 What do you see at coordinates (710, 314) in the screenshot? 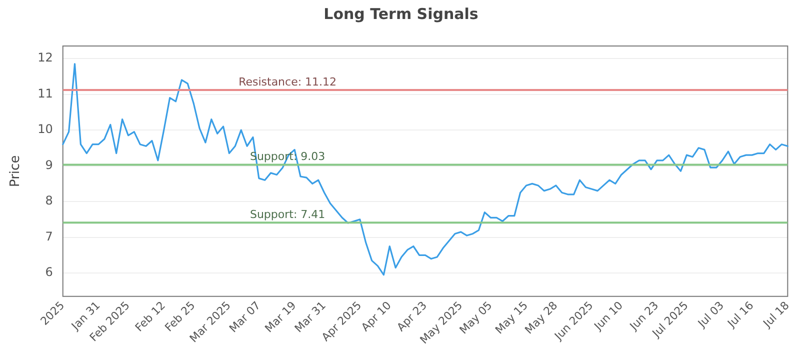
I see `x-tick-label: Jul 03` at bounding box center [710, 314].